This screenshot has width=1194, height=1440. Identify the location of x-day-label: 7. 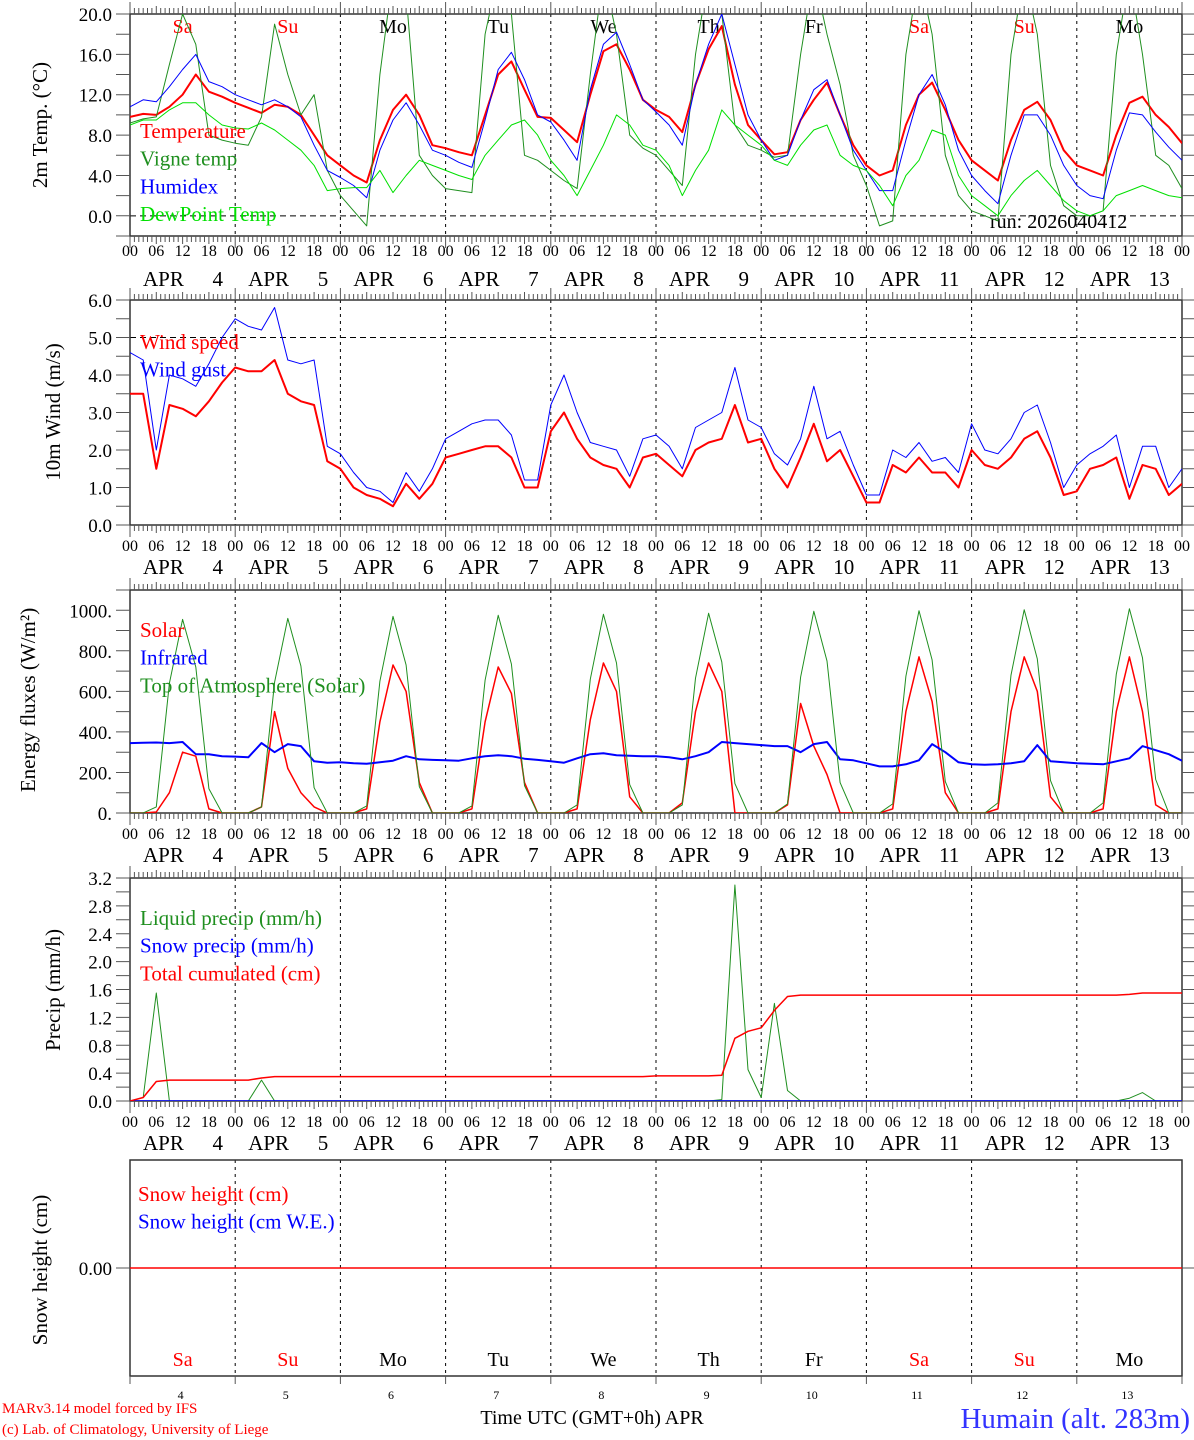
(533, 567).